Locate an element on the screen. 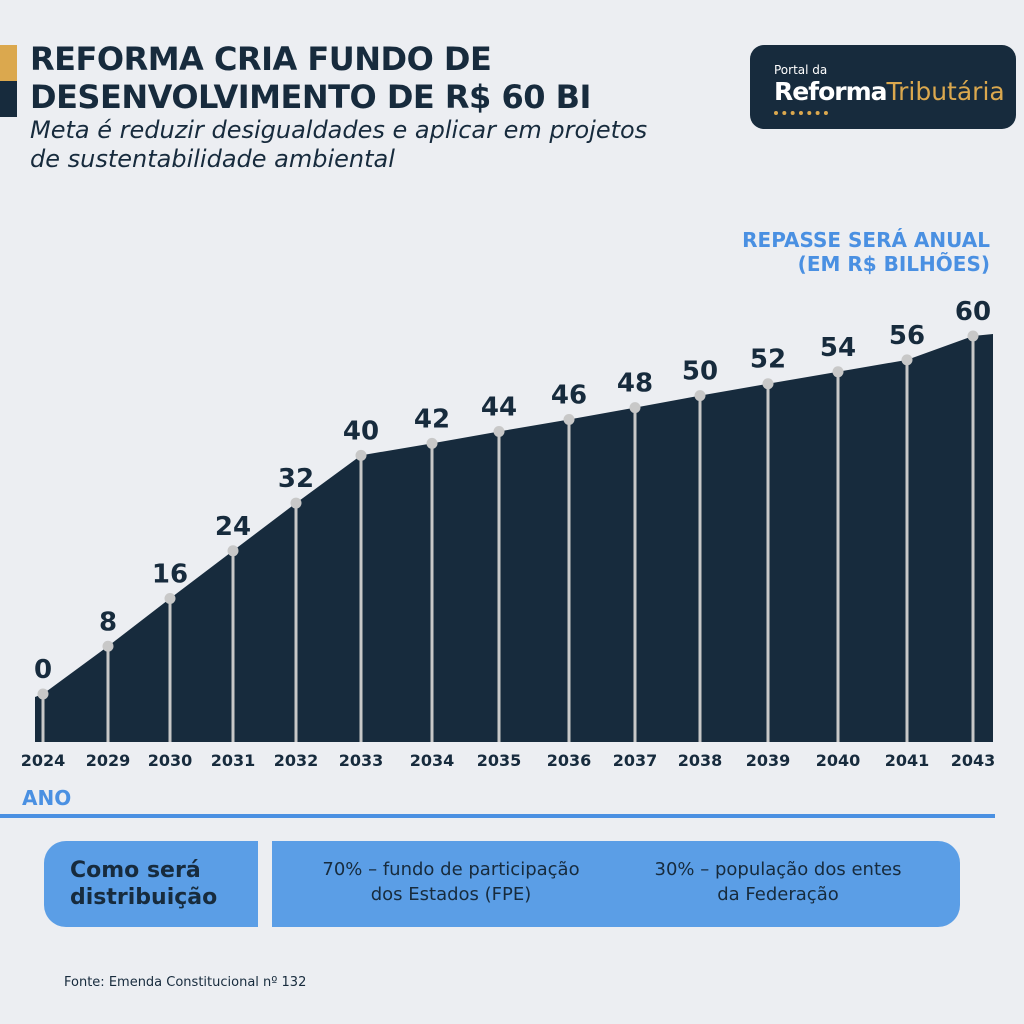  portal-logo: Portal da ReformaTributária is located at coordinates (883, 87).